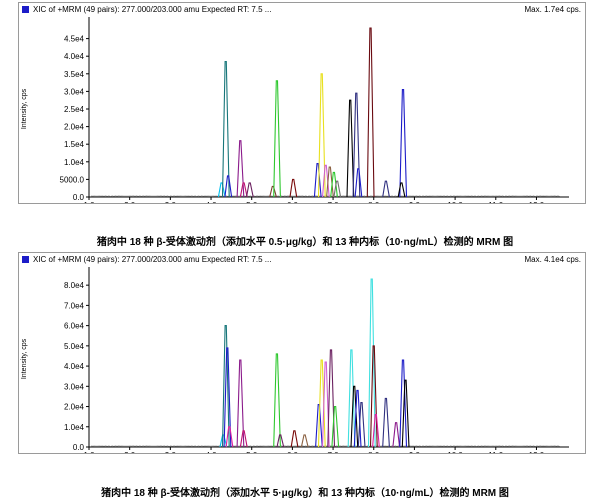 This screenshot has height=502, width=610. I want to click on max-intensity-label: Max. 1.7e4 cps., so click(552, 9).